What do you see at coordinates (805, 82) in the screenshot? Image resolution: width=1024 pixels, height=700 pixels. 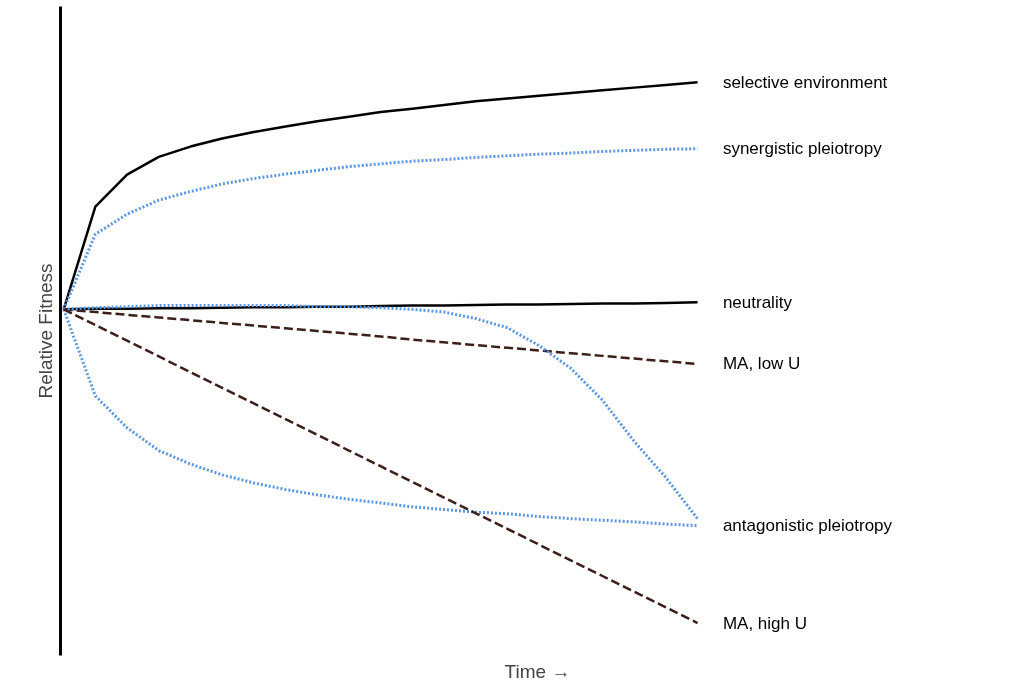 I see `series-label: selective environment` at bounding box center [805, 82].